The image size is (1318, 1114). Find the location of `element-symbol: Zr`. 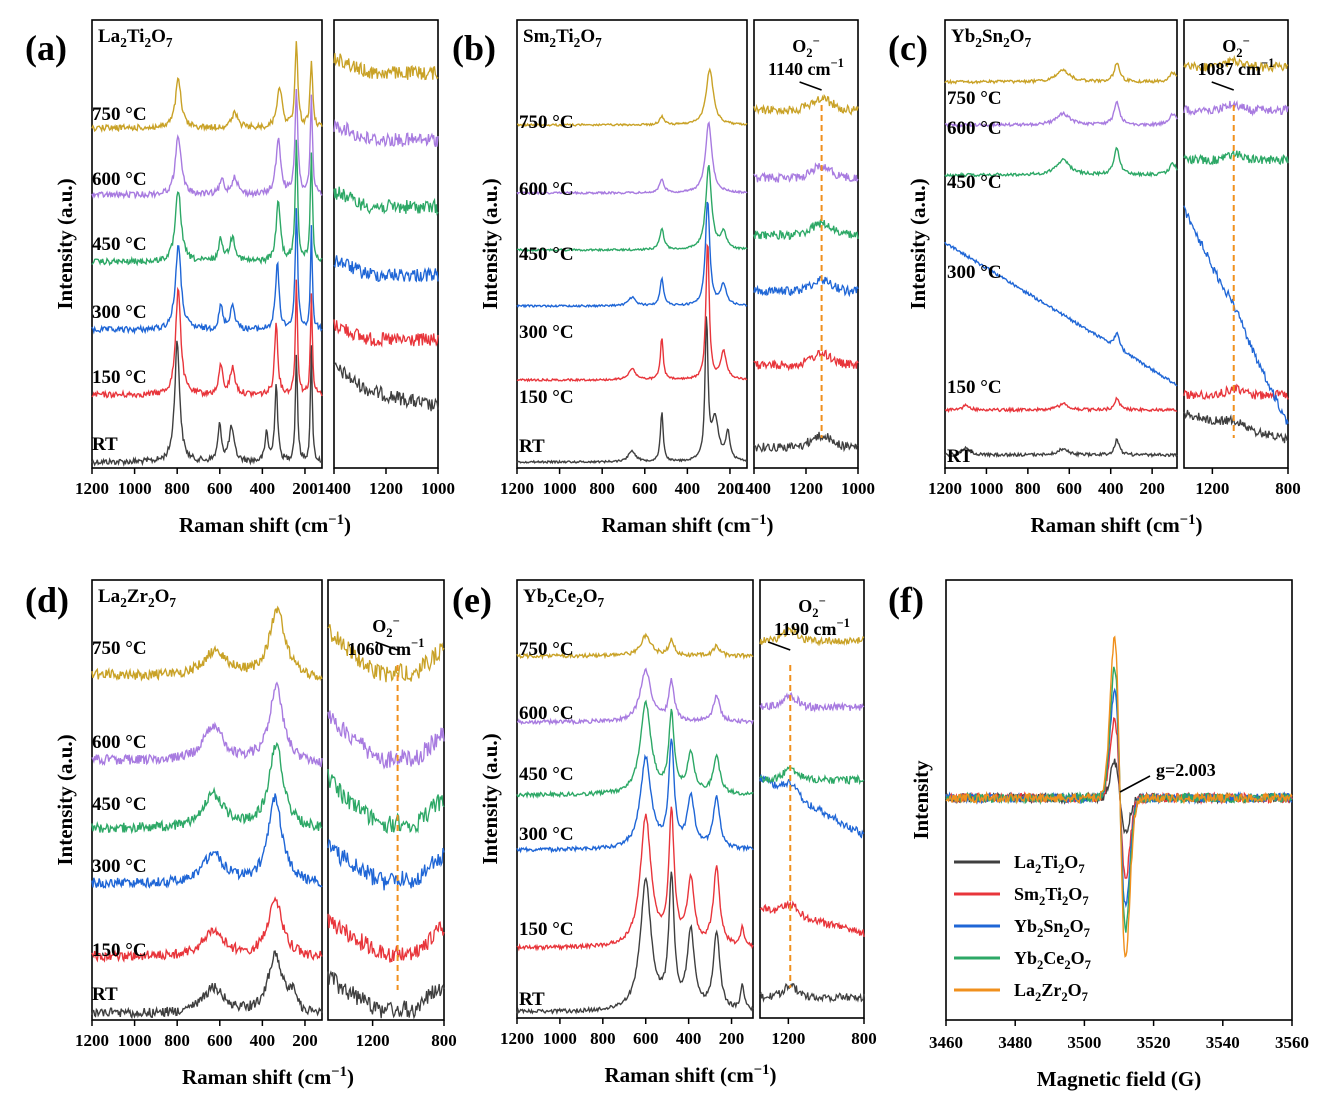

element-symbol: Zr is located at coordinates (138, 596).